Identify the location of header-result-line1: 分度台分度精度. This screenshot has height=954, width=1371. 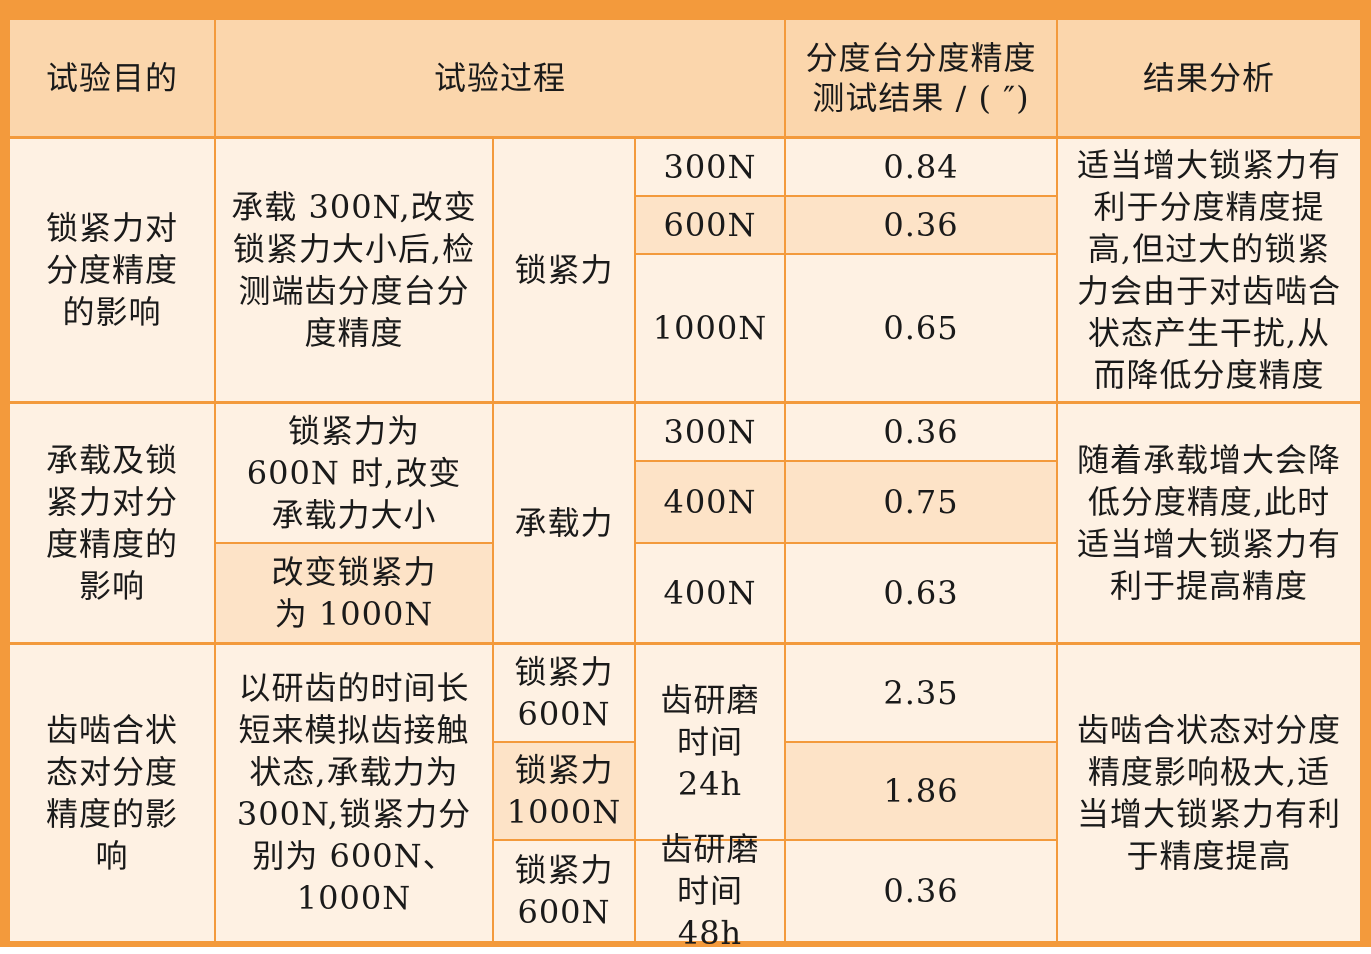
(921, 58).